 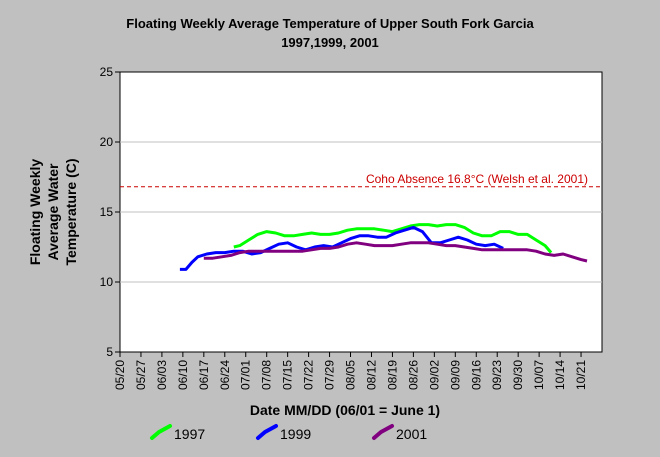 What do you see at coordinates (392, 375) in the screenshot?
I see `x-tick-label: 08/19` at bounding box center [392, 375].